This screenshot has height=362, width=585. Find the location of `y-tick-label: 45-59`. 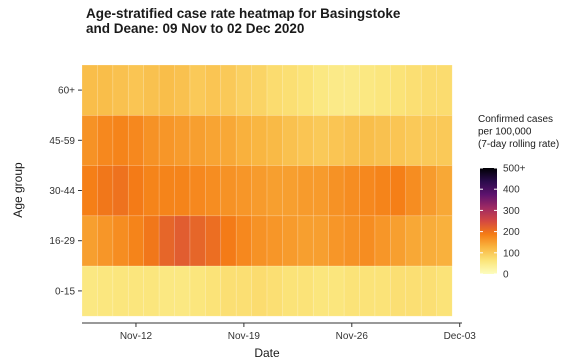

y-tick-label: 45-59 is located at coordinates (62, 141).